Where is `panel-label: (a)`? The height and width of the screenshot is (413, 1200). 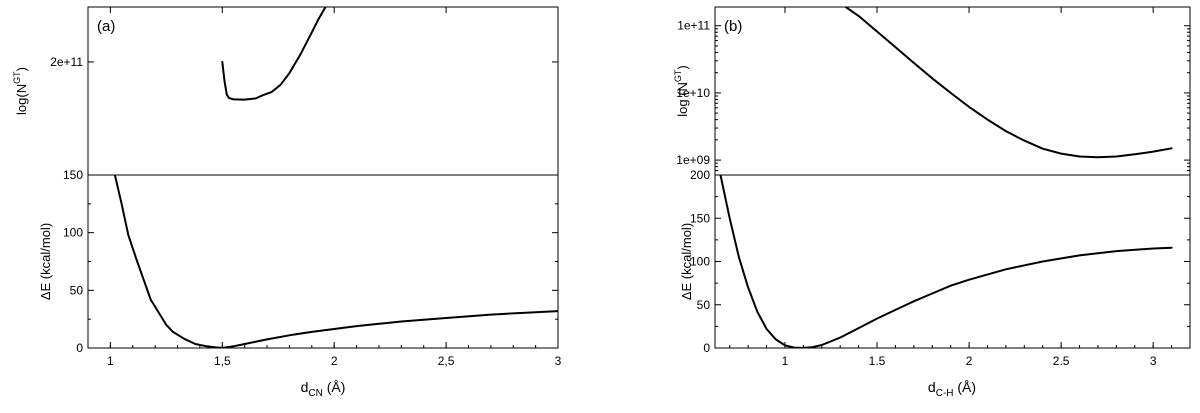
panel-label: (a) is located at coordinates (106, 26).